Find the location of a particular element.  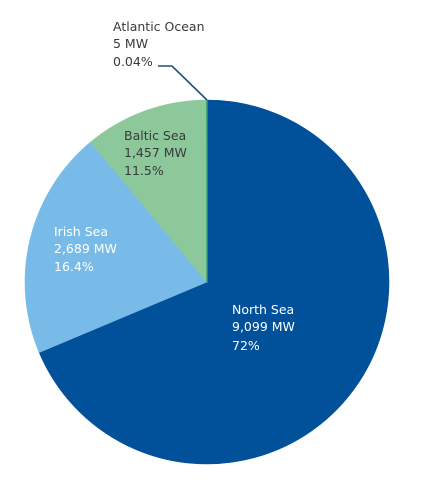

slice-label-north-sea-percent: 72% is located at coordinates (246, 345).